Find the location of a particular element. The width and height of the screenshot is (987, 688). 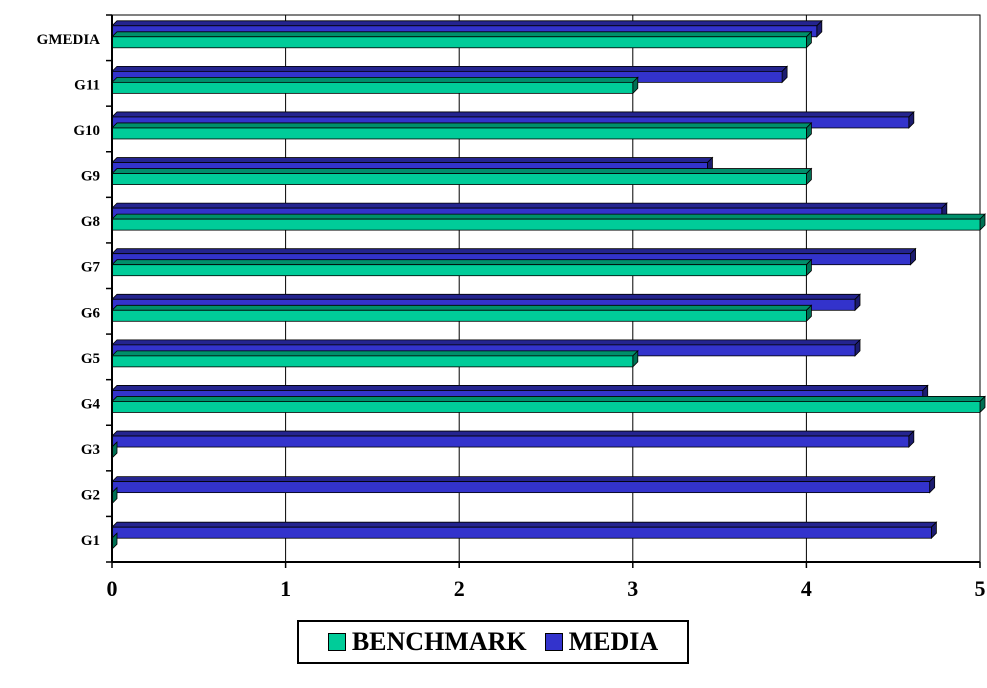

legend-item-media: MEDIA is located at coordinates (601, 641).